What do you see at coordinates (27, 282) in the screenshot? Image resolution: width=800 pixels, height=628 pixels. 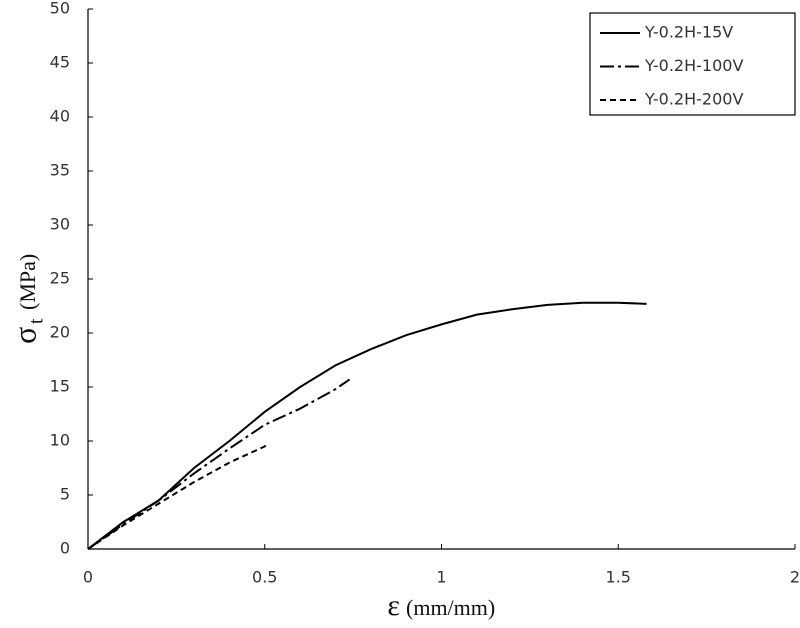 I see `y-label-unit: (MPa)` at bounding box center [27, 282].